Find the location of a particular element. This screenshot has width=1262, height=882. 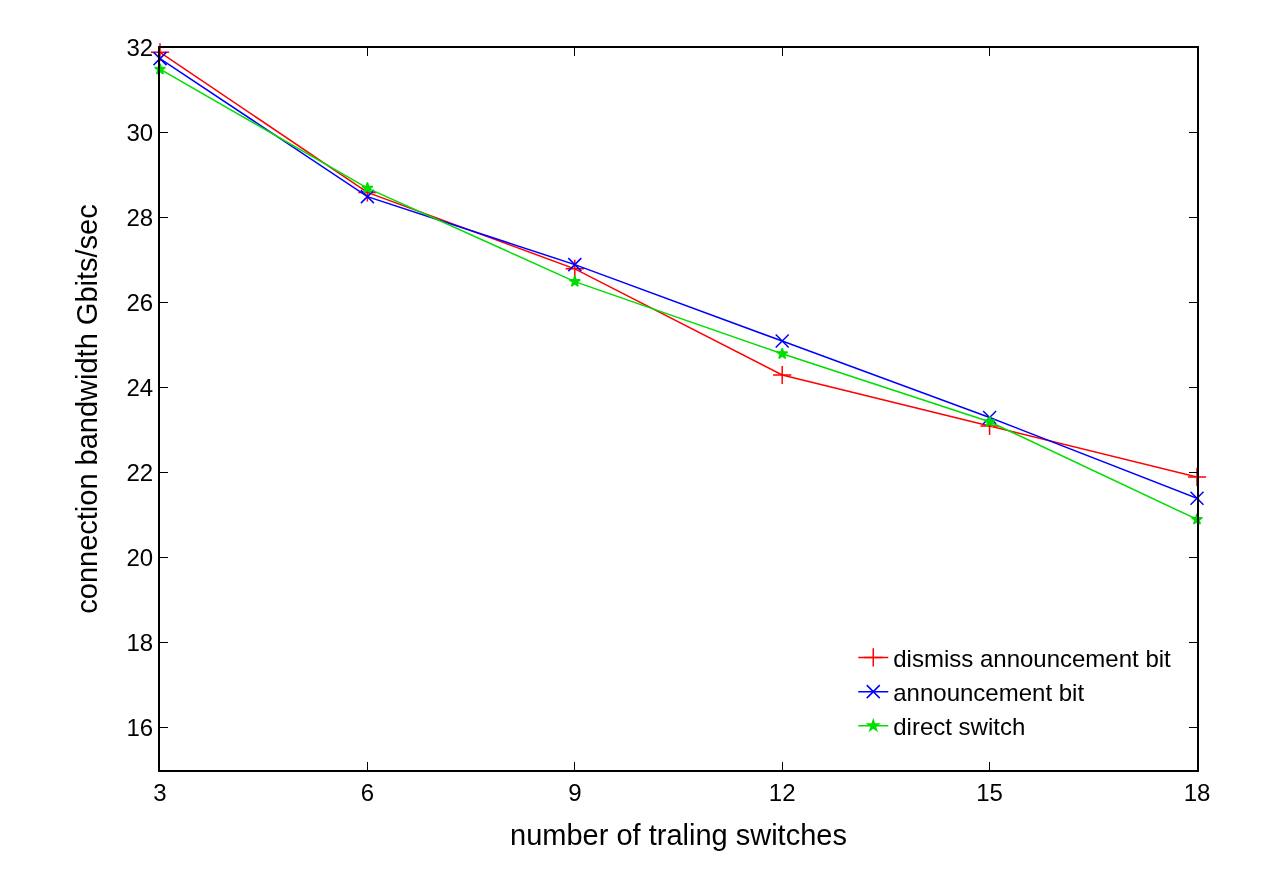

x-tick-label: 3 is located at coordinates (160, 792).